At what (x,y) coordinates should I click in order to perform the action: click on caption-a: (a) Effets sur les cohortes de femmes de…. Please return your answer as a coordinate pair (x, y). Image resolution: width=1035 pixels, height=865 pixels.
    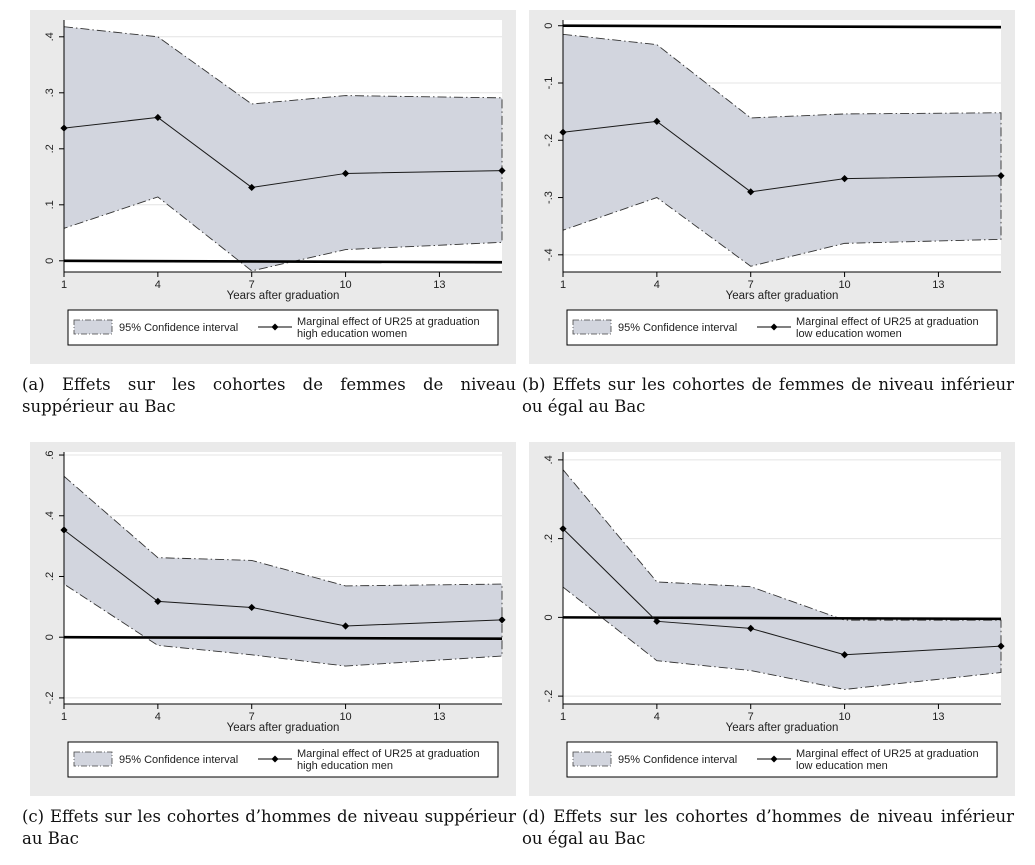
    Looking at the image, I should click on (269, 395).